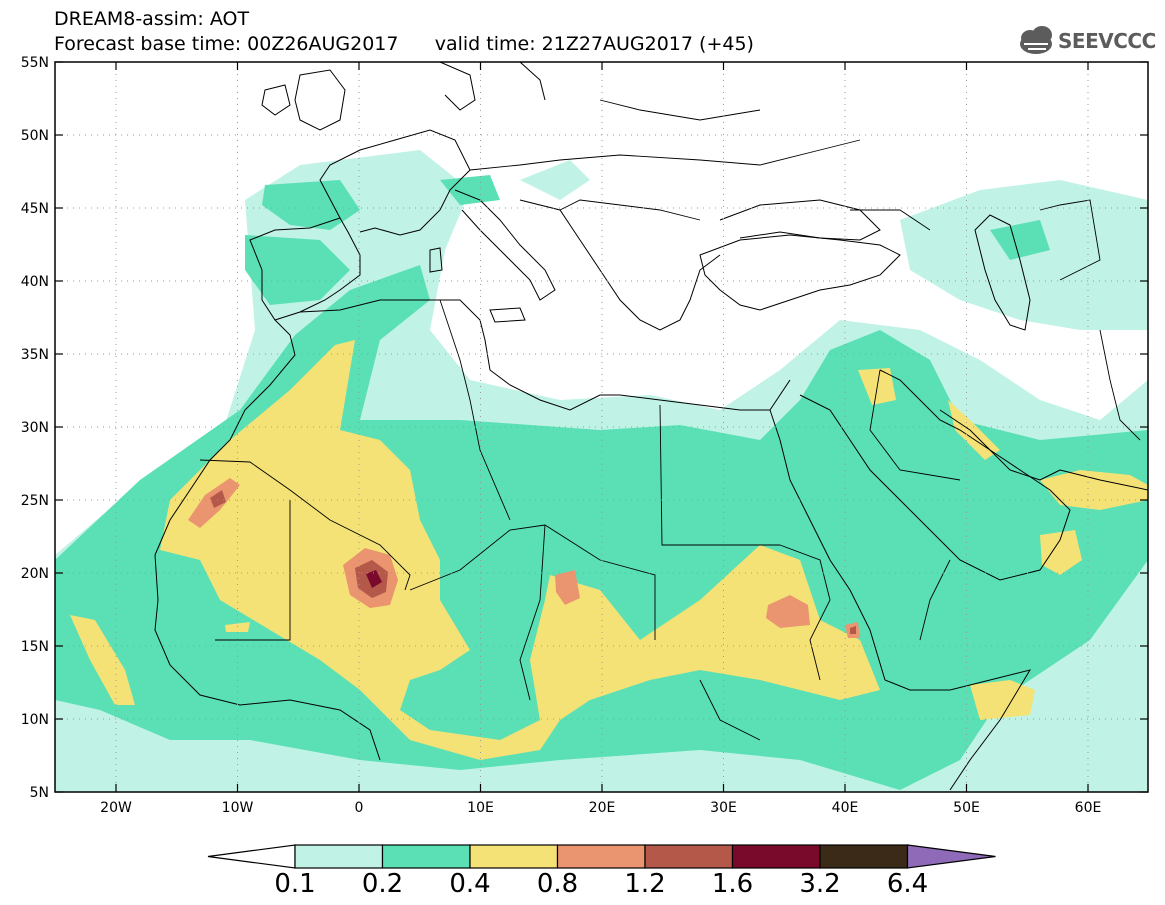 The width and height of the screenshot is (1165, 905). I want to click on colorbar-label: 3.2, so click(820, 884).